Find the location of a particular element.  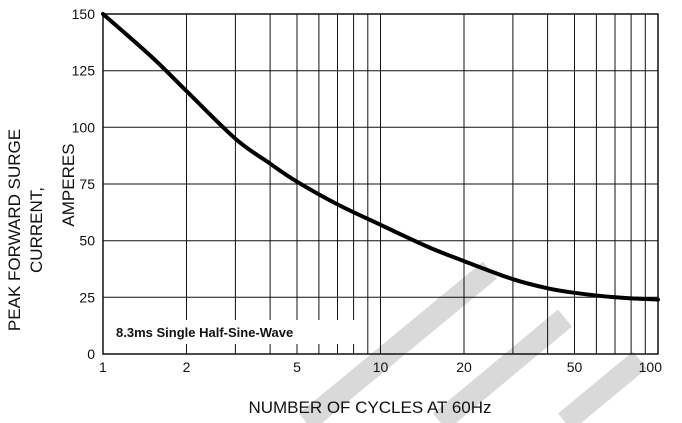

y-tick-label: 150 is located at coordinates (84, 14).